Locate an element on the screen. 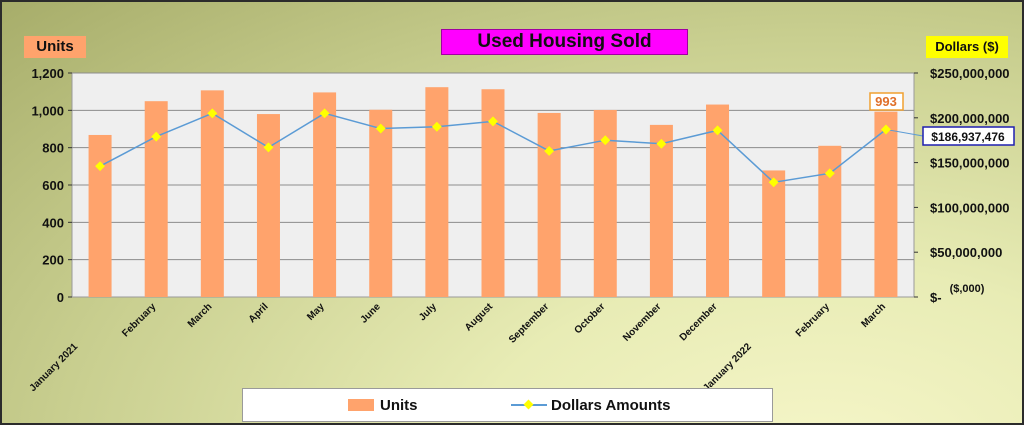  left-tick-label: 600 is located at coordinates (53, 185).